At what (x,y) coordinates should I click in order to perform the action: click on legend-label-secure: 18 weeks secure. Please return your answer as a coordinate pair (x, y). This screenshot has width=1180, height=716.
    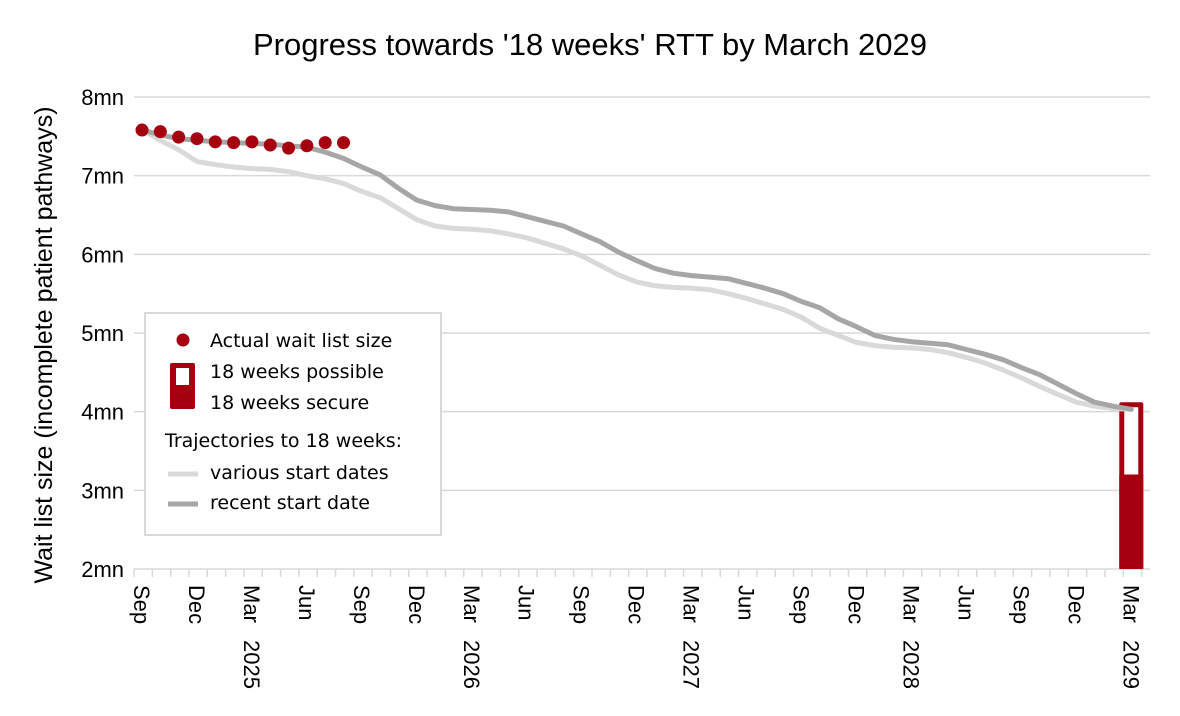
    Looking at the image, I should click on (289, 403).